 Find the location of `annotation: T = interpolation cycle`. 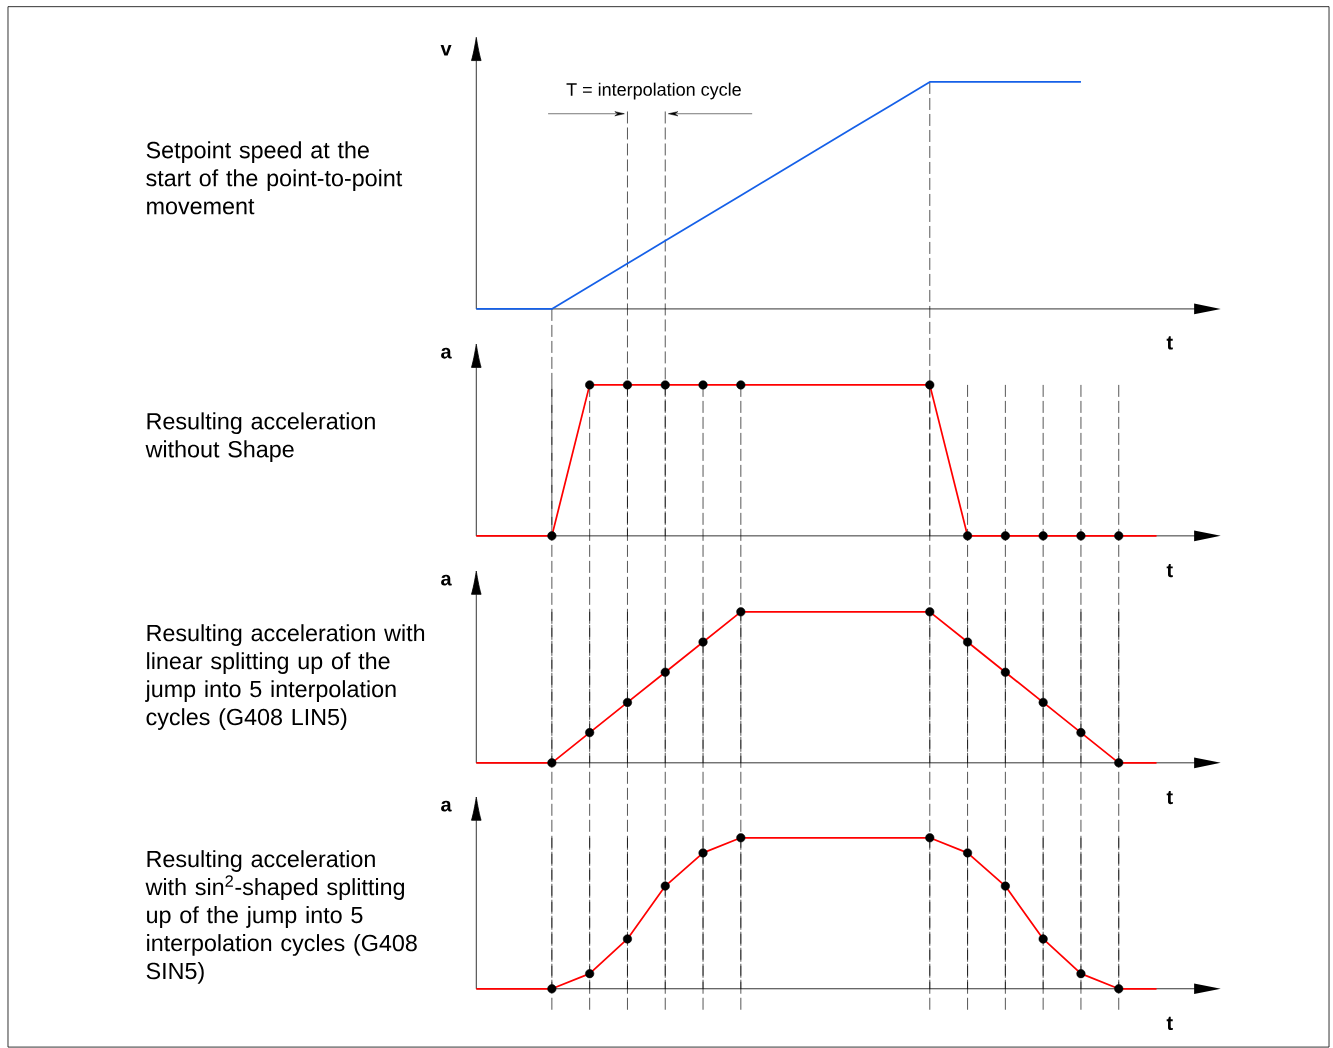

annotation: T = interpolation cycle is located at coordinates (653, 91).